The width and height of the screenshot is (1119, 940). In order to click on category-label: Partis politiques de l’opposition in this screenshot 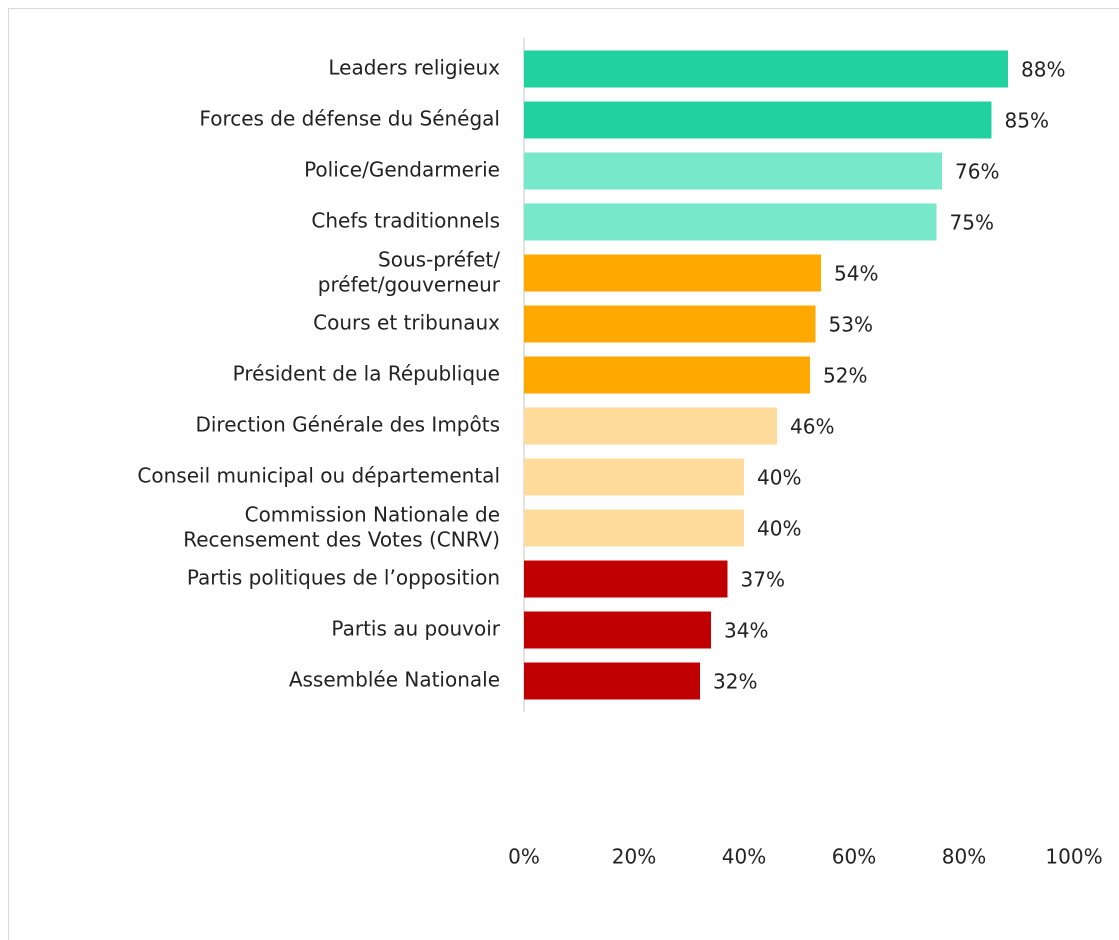, I will do `click(343, 578)`.